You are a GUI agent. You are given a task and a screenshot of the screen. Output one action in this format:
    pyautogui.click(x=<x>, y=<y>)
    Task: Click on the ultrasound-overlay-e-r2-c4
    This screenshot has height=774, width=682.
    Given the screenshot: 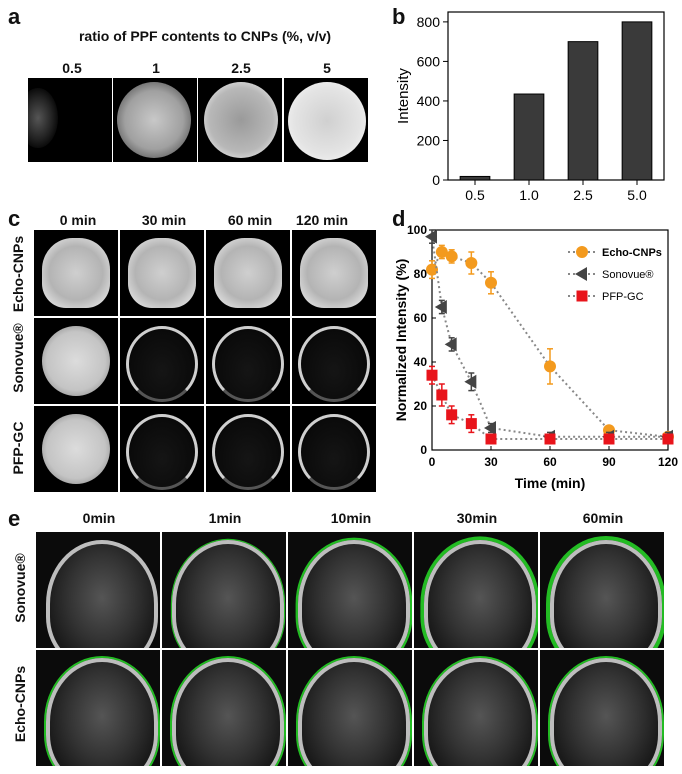 What is the action you would take?
    pyautogui.click(x=476, y=708)
    